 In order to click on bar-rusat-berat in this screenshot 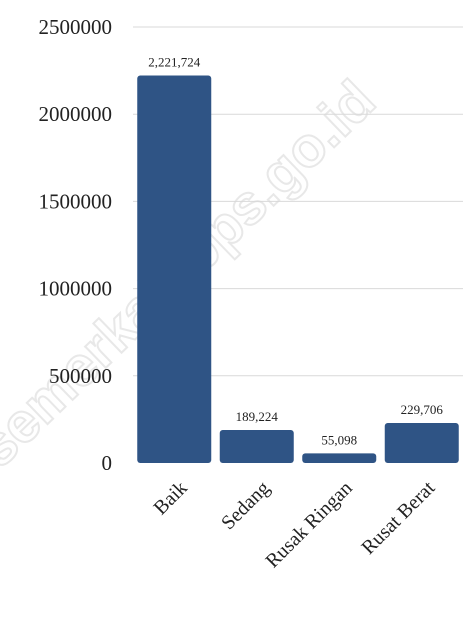, I will do `click(421, 442)`.